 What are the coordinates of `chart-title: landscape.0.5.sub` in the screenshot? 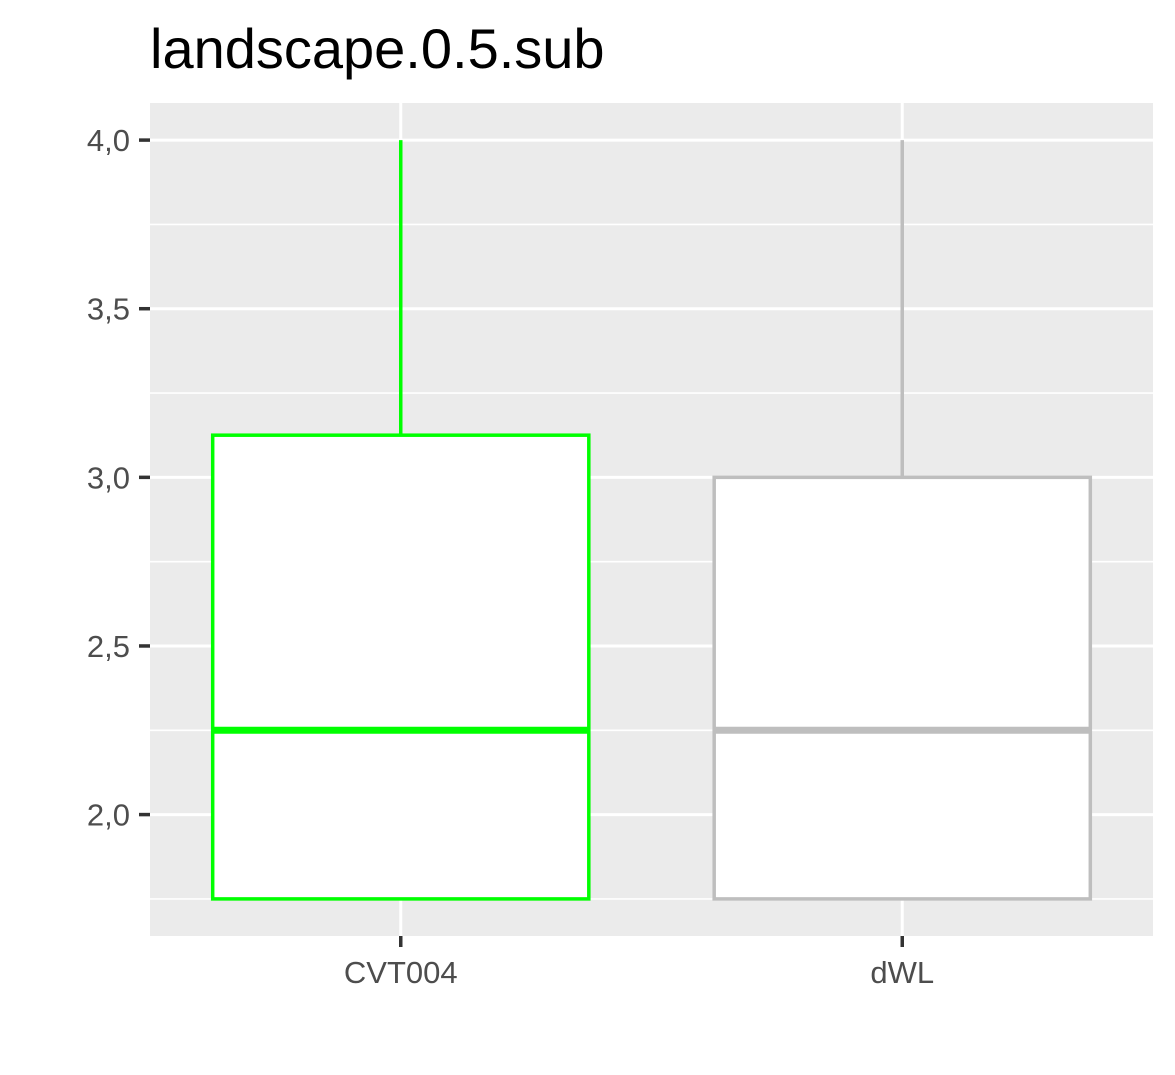 It's located at (377, 48).